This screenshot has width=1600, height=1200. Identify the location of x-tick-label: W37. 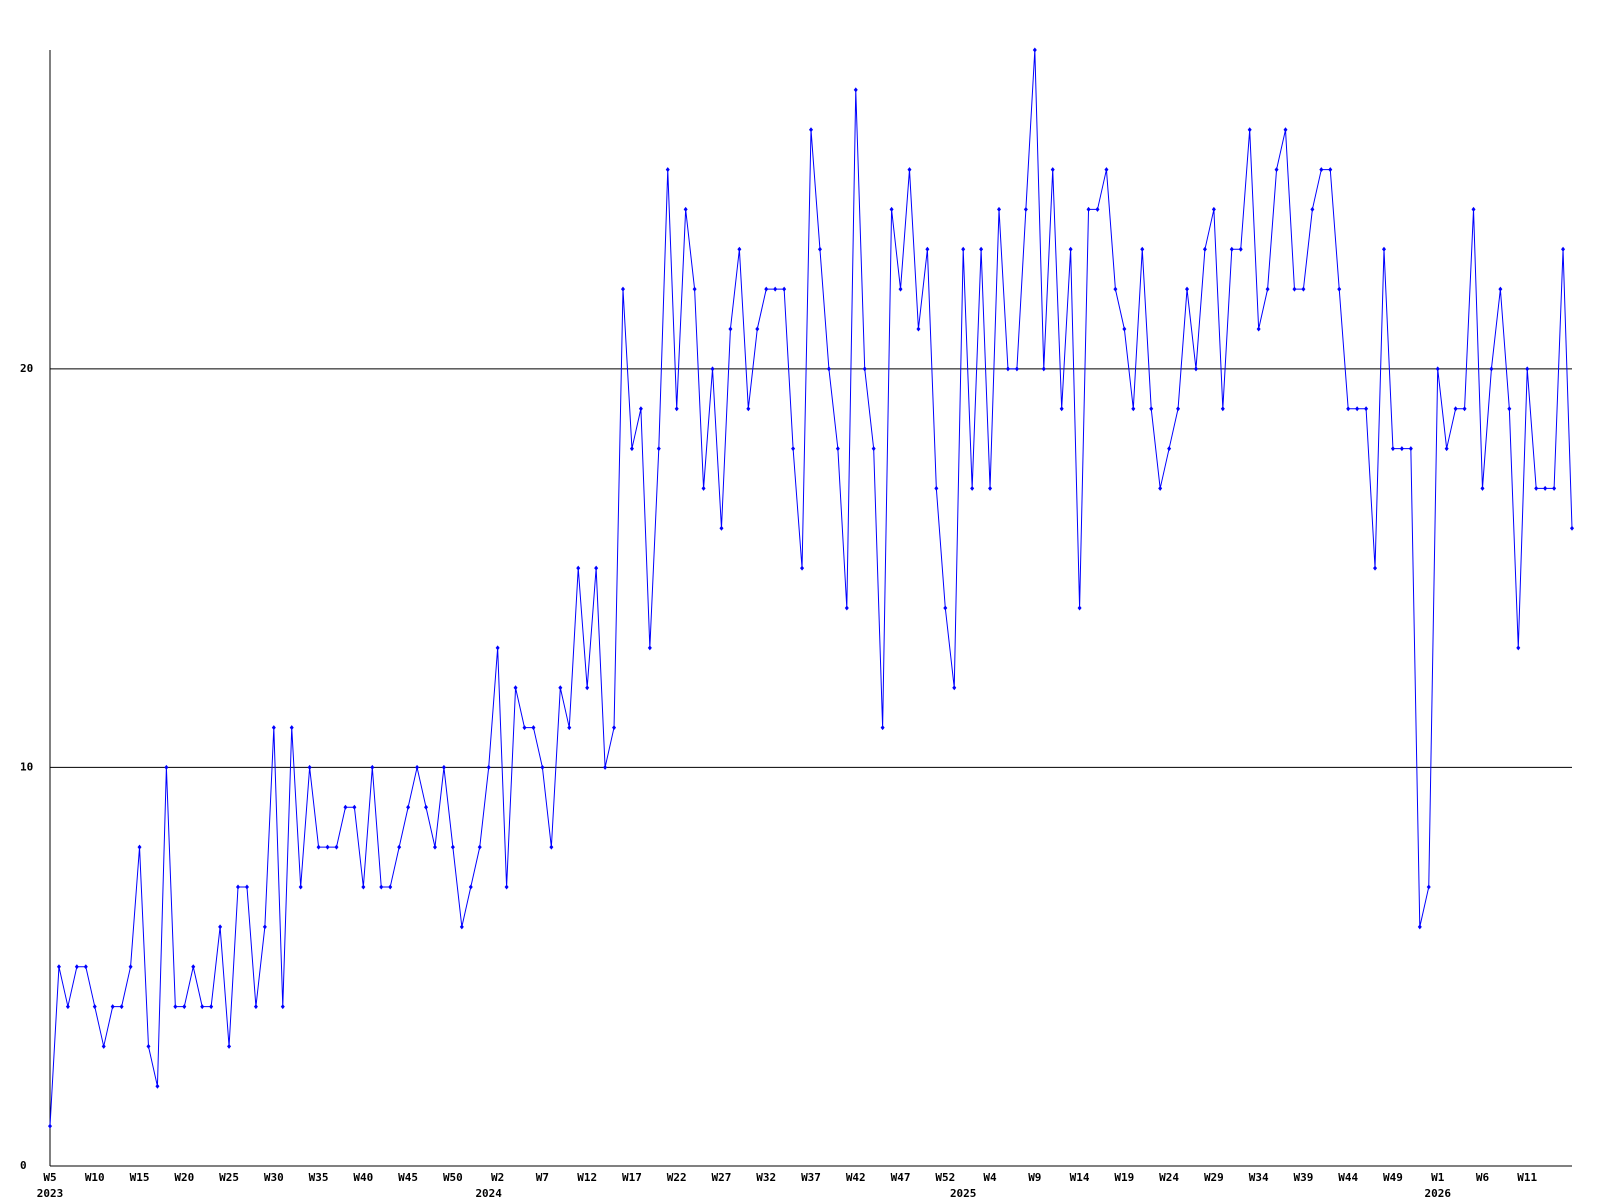
(811, 1177).